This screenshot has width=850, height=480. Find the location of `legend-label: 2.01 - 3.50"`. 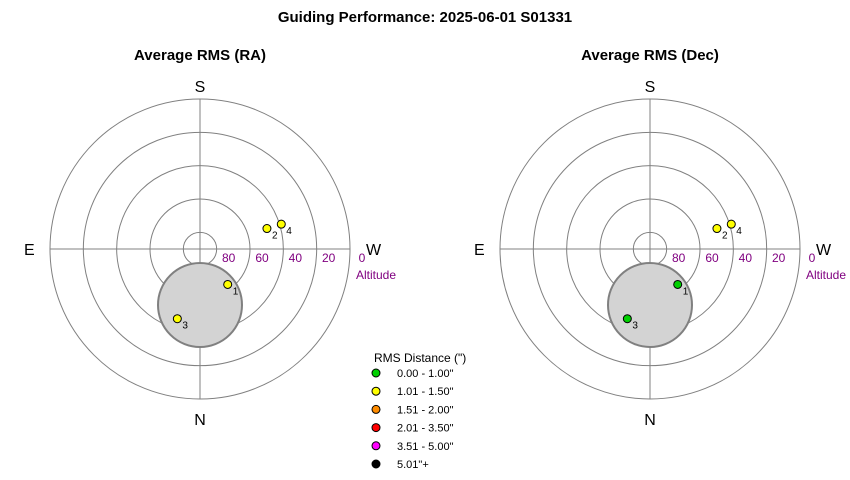

legend-label: 2.01 - 3.50" is located at coordinates (425, 429).